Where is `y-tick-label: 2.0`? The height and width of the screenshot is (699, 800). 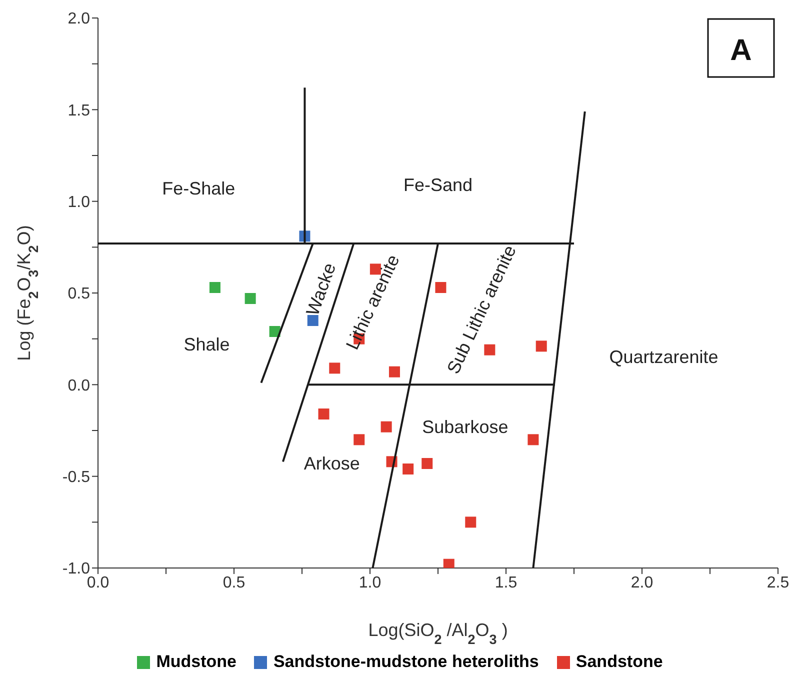
y-tick-label: 2.0 is located at coordinates (79, 19).